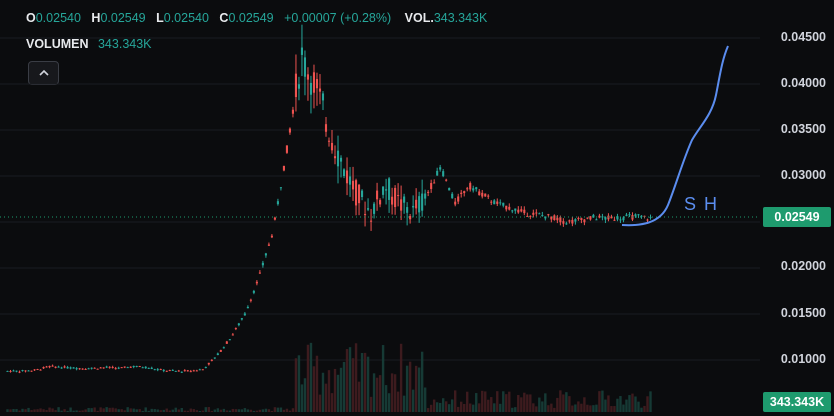  What do you see at coordinates (704, 204) in the screenshot?
I see `drawing-annotation: SH` at bounding box center [704, 204].